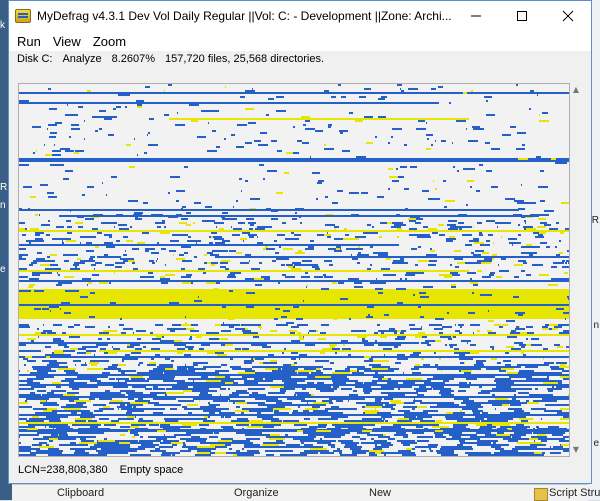  What do you see at coordinates (380, 493) in the screenshot?
I see `background-new-label: New` at bounding box center [380, 493].